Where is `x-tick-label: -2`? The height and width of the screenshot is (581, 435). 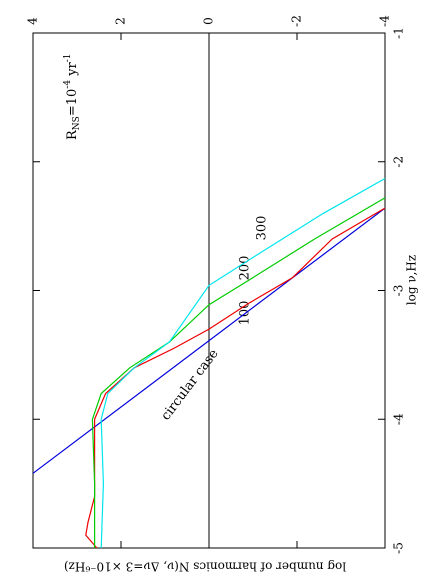 x-tick-label: -2 is located at coordinates (399, 162).